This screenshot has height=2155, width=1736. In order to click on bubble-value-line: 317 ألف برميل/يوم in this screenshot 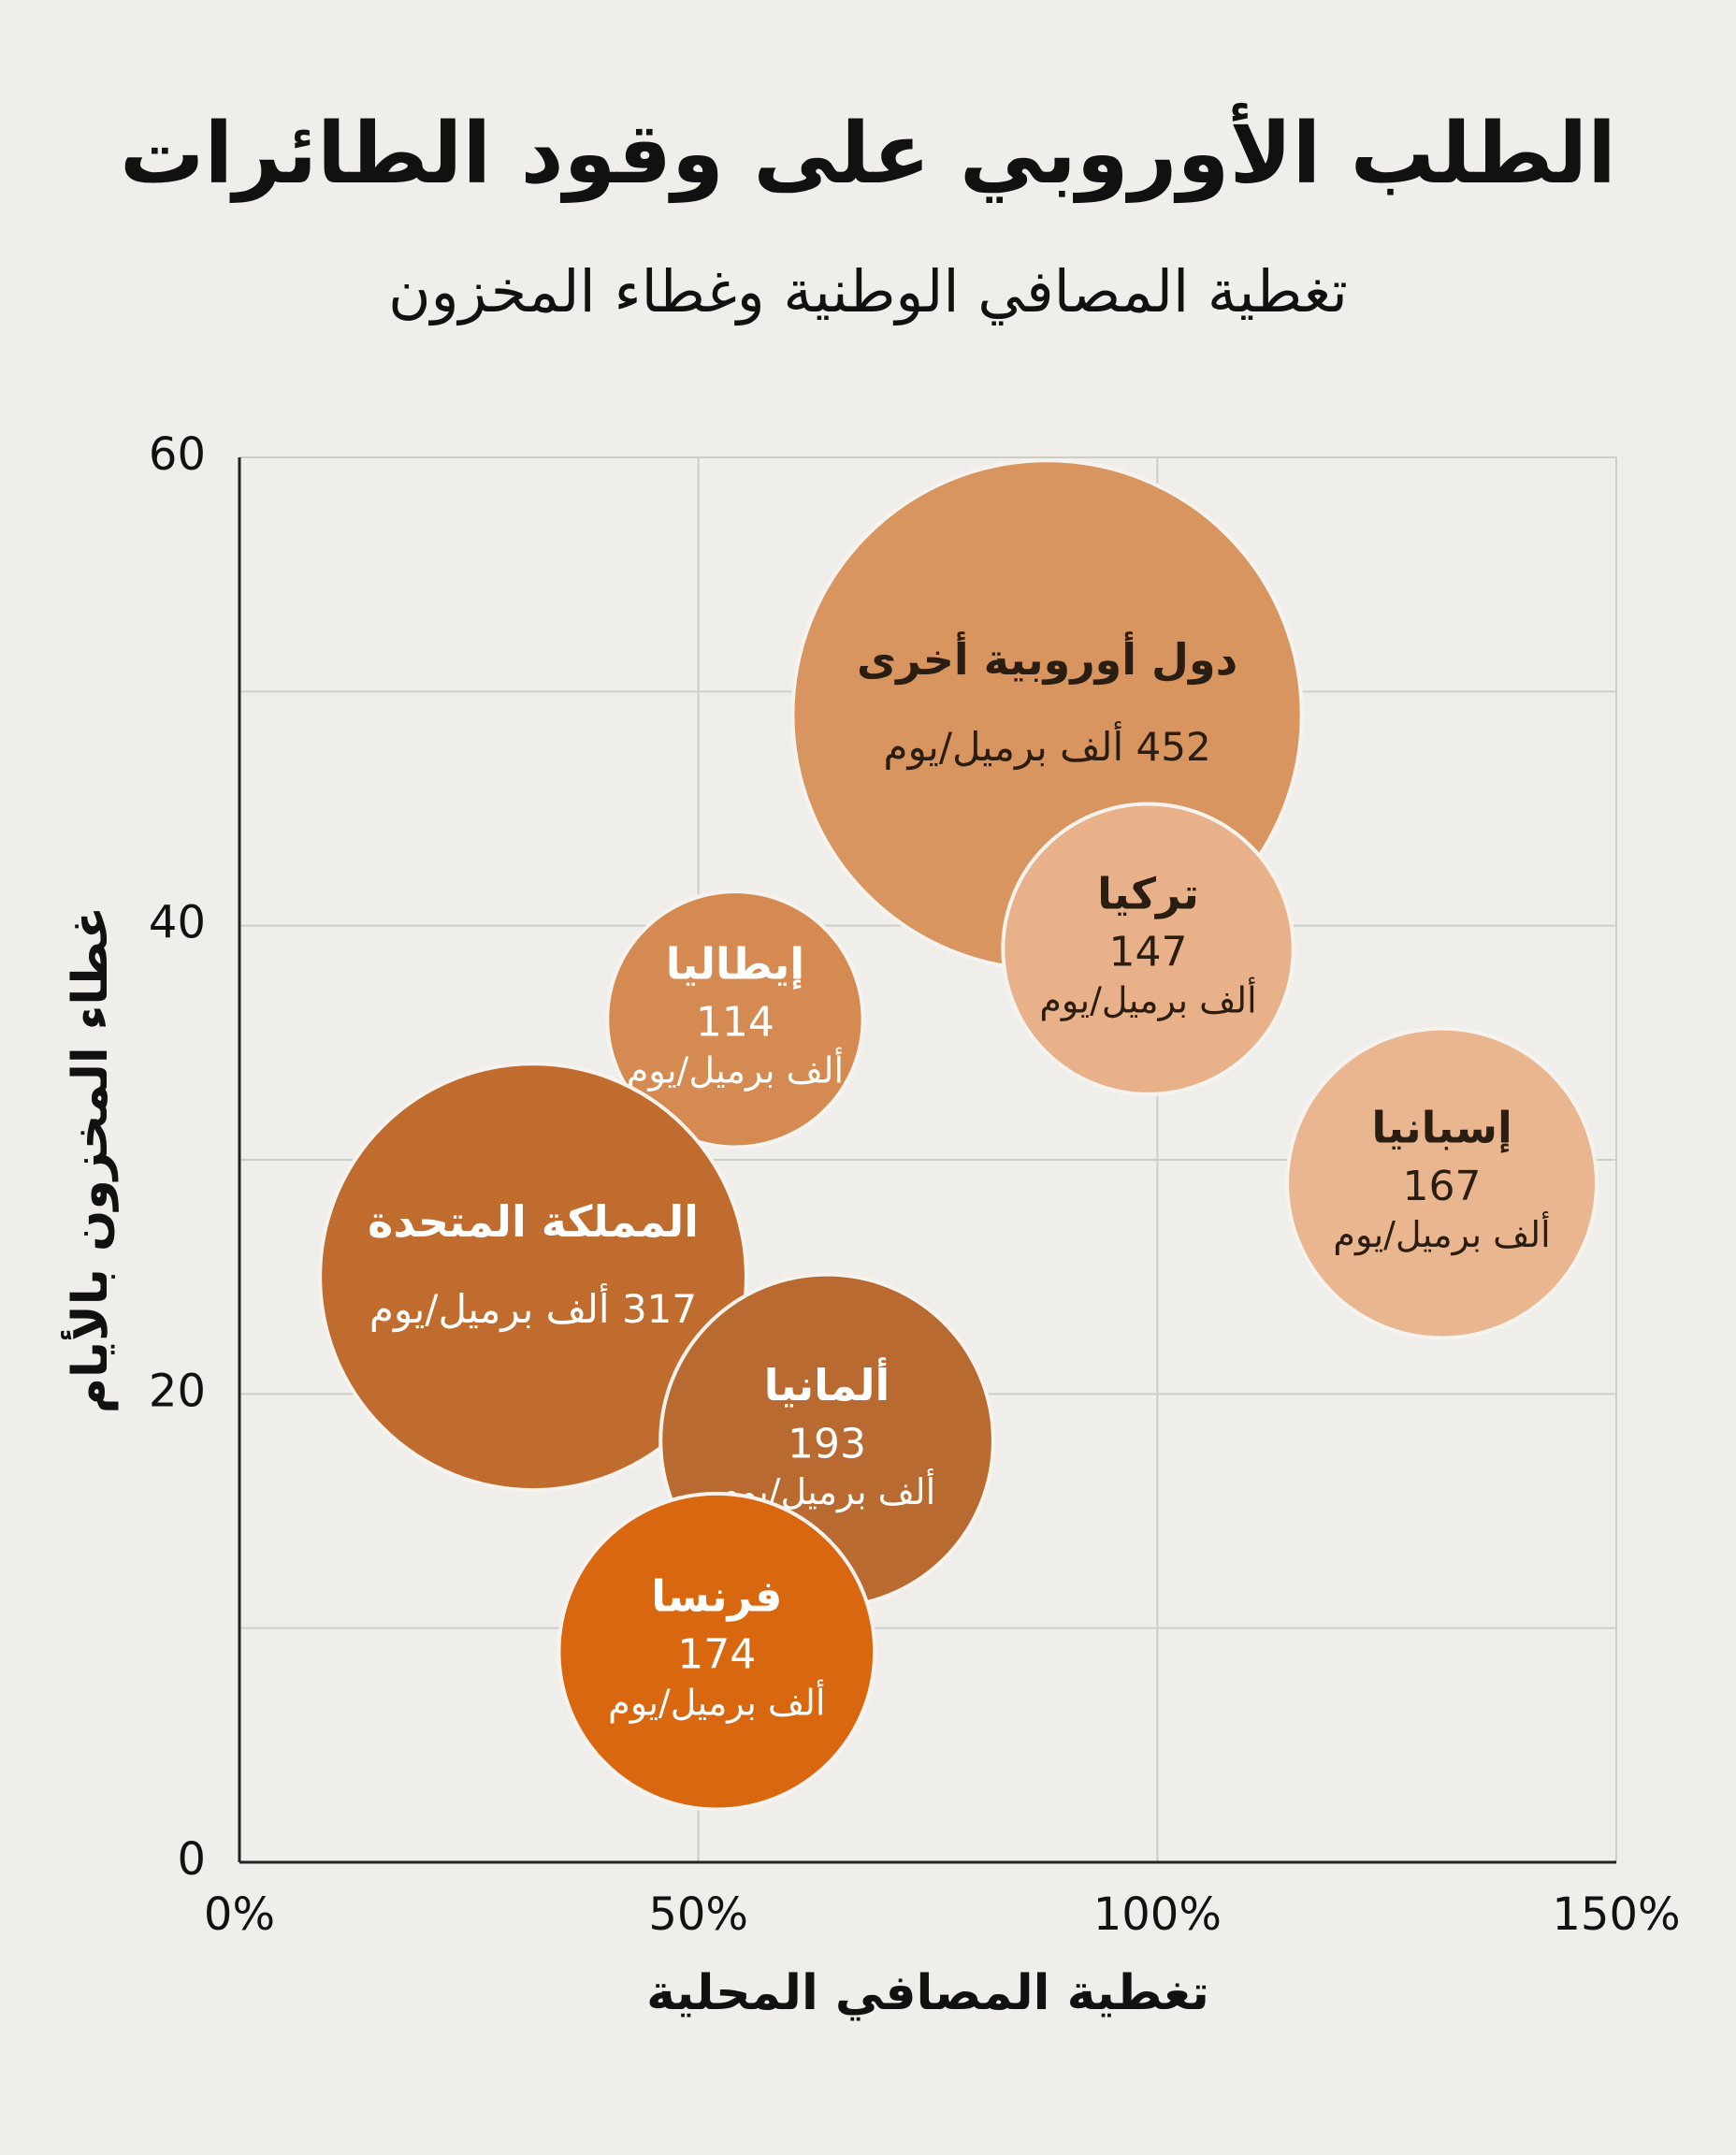, I will do `click(533, 1307)`.